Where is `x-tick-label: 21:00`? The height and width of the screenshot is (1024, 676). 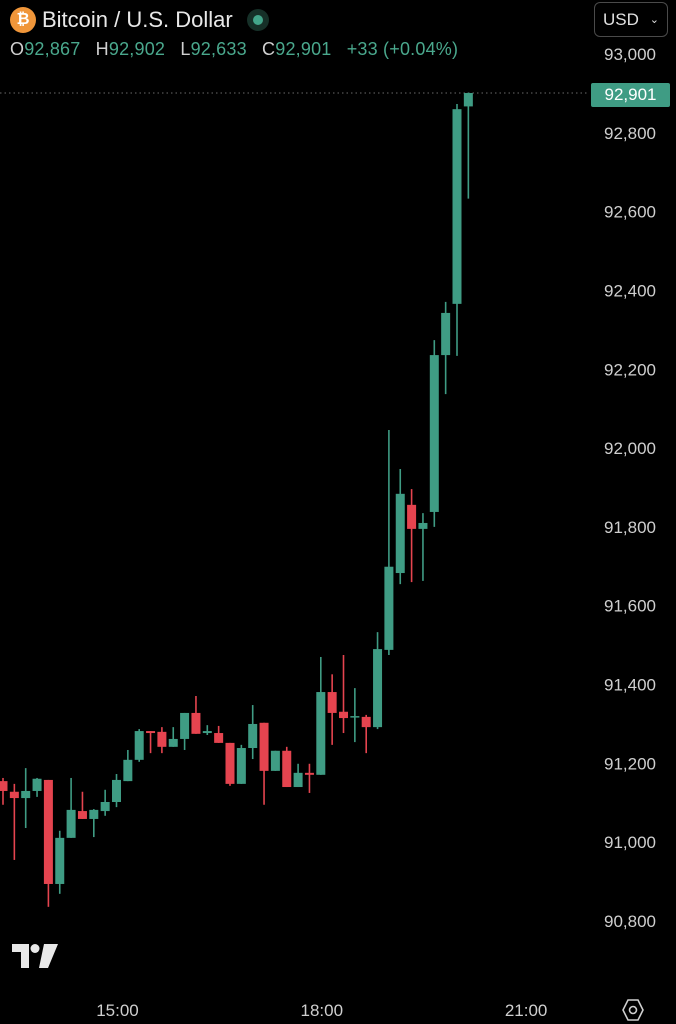 x-tick-label: 21:00 is located at coordinates (526, 1010).